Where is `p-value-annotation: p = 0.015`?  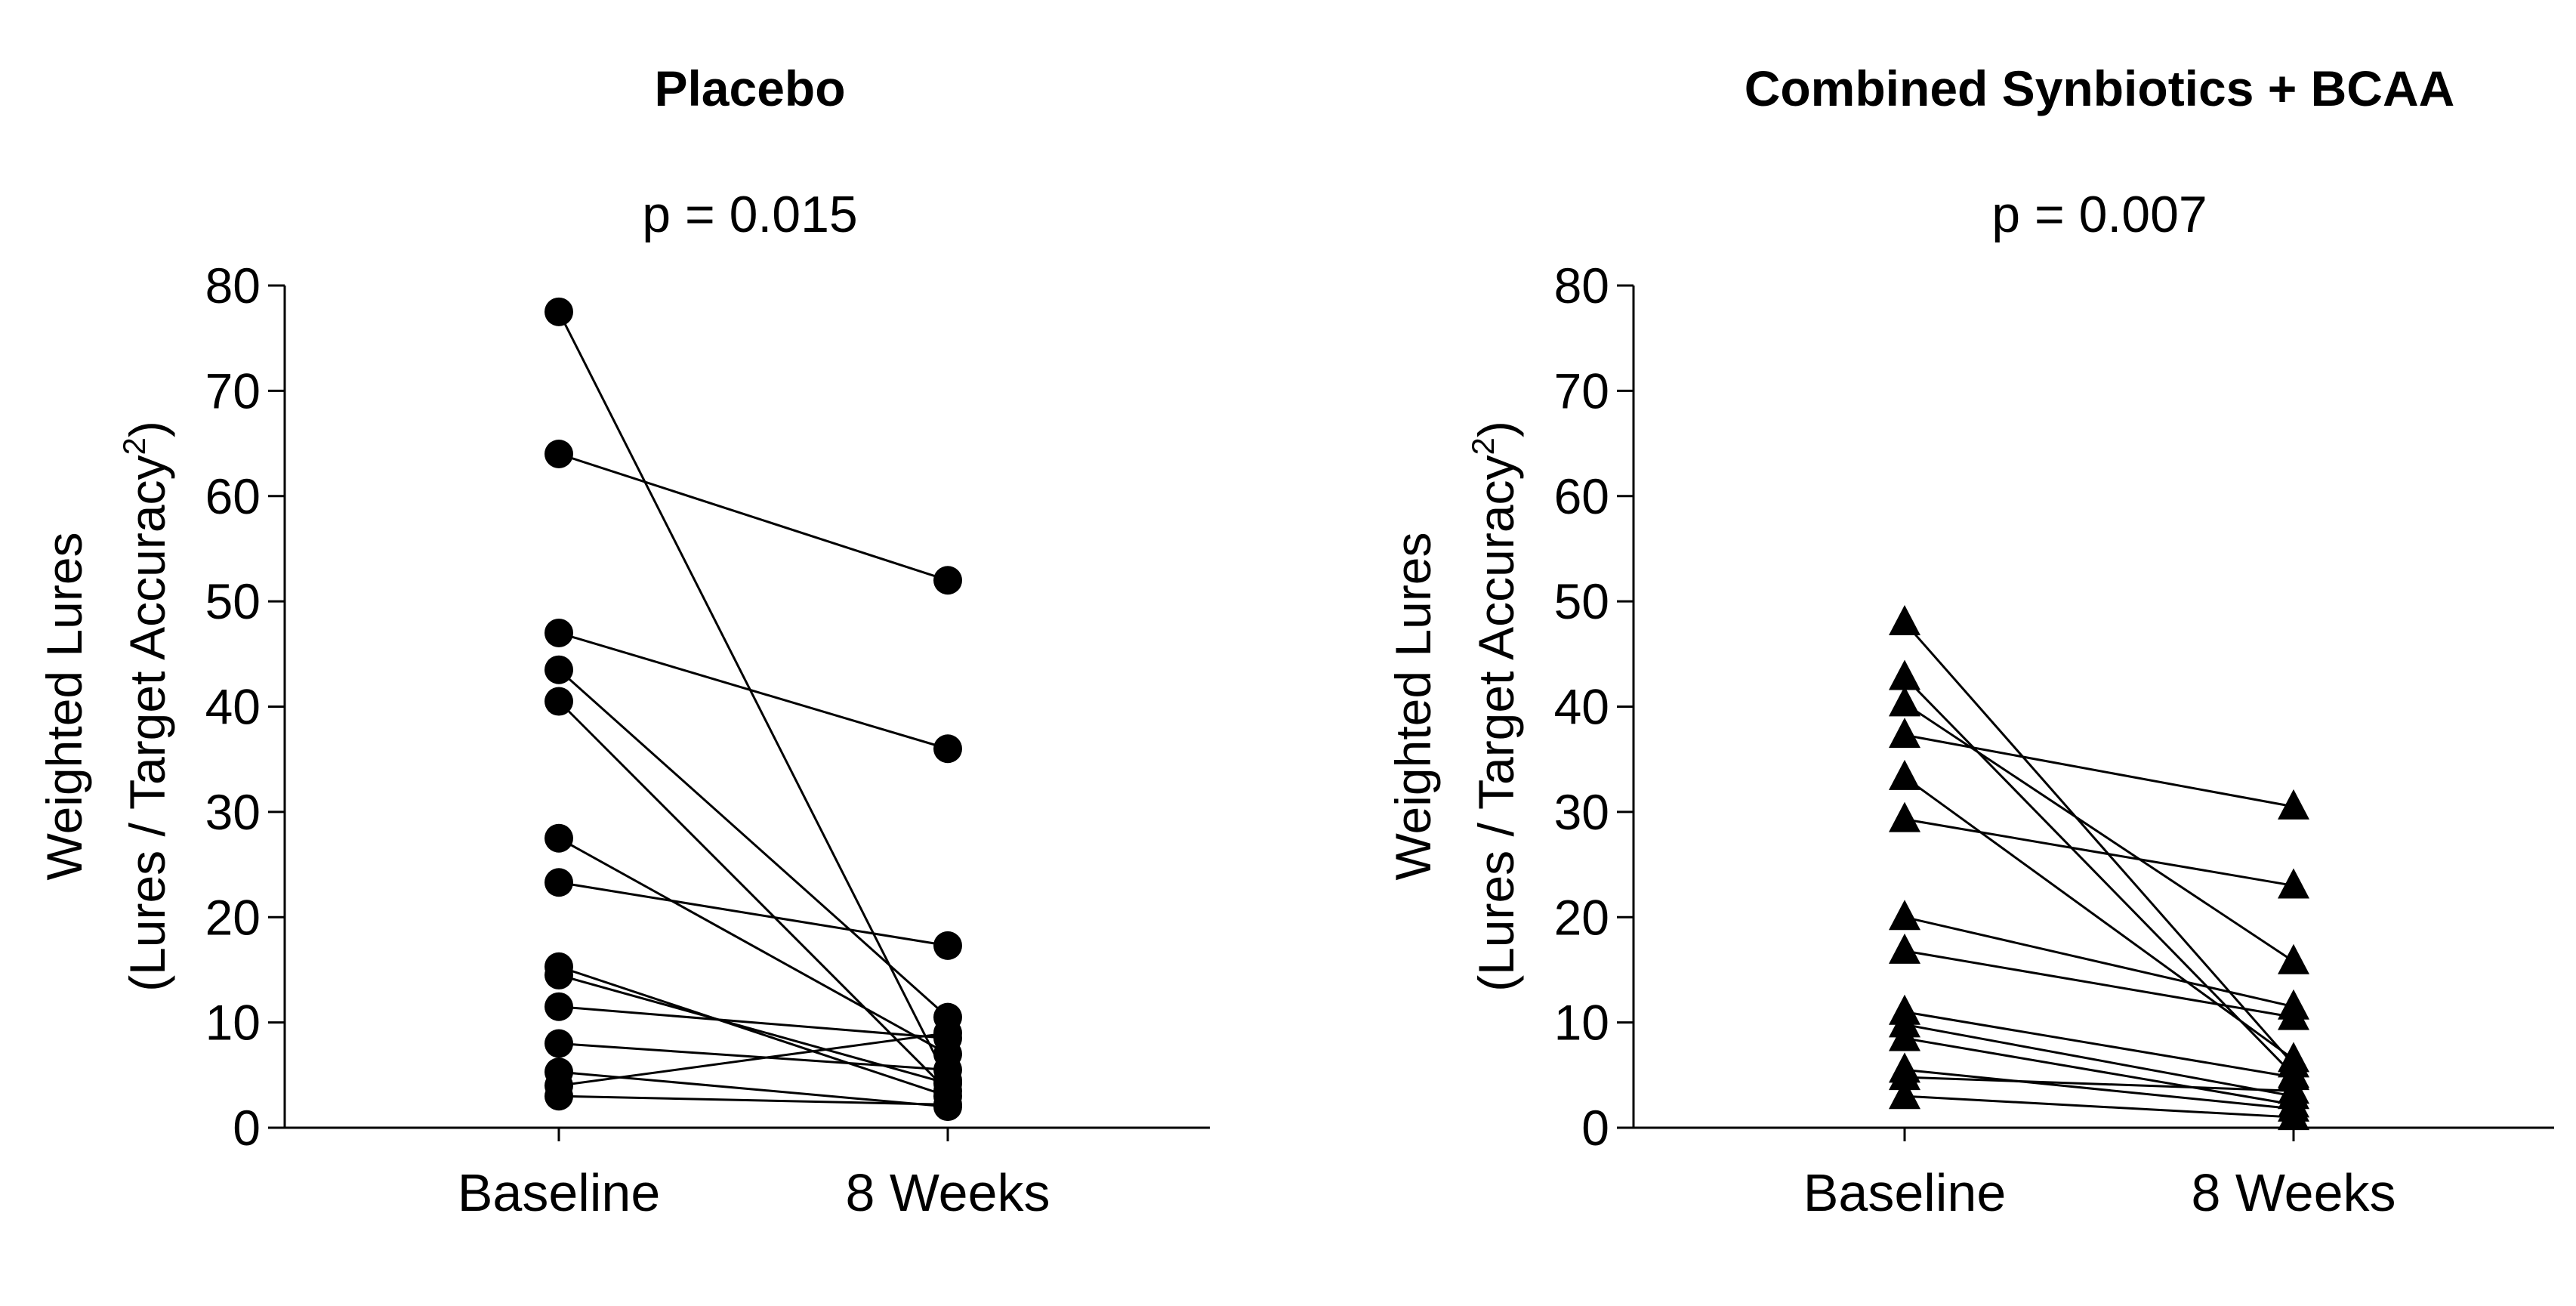 p-value-annotation: p = 0.015 is located at coordinates (749, 214).